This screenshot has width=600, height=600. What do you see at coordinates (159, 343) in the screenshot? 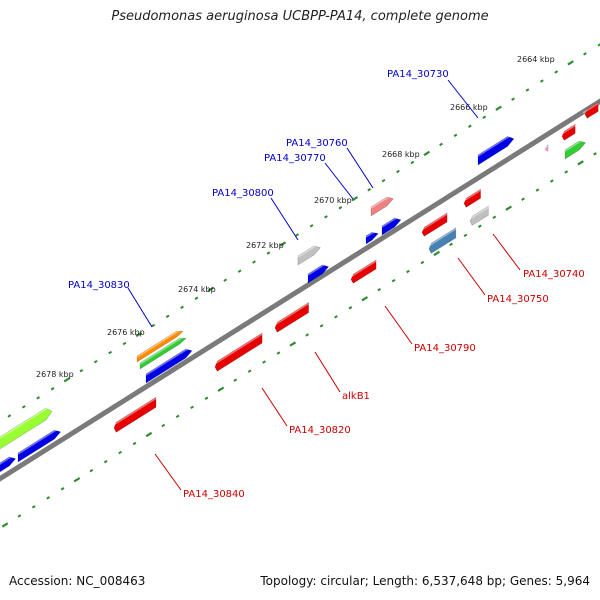
I see `gene-pa14-30830-orange-highlight` at bounding box center [159, 343].